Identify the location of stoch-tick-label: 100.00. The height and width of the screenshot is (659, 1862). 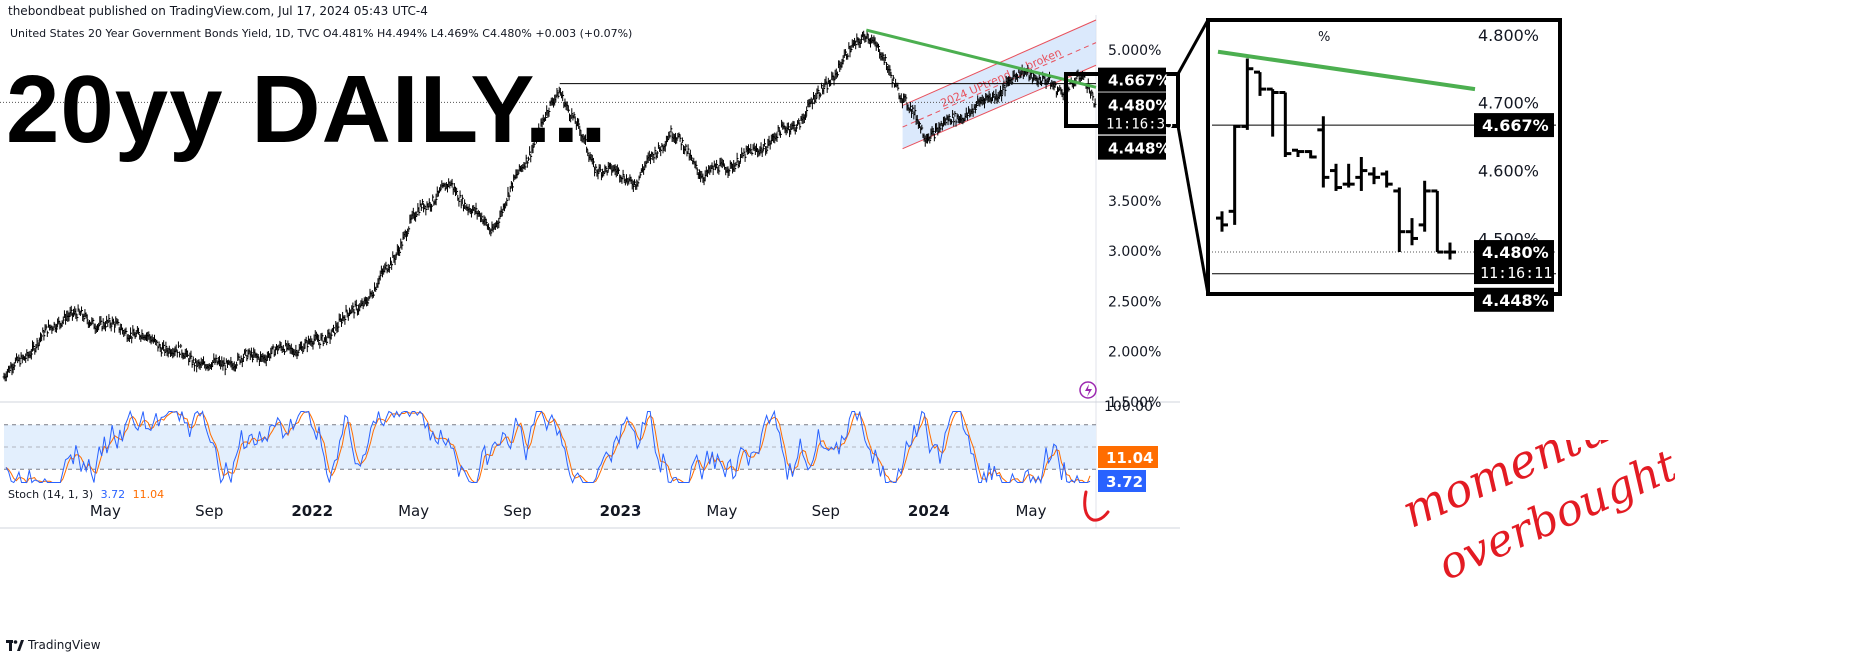
(1128, 407).